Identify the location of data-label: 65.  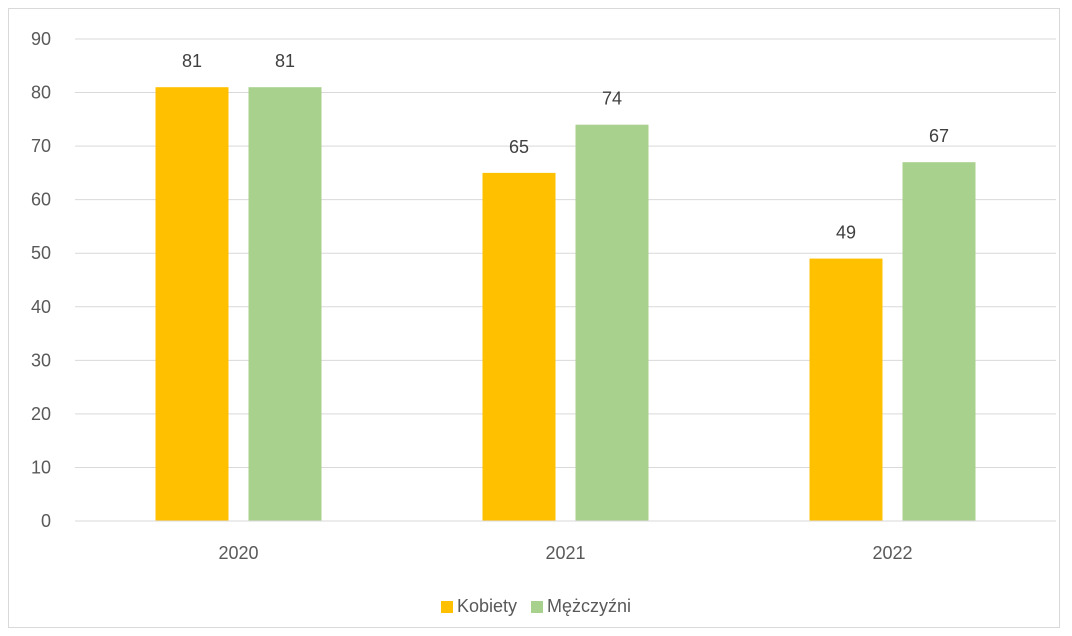
(519, 147).